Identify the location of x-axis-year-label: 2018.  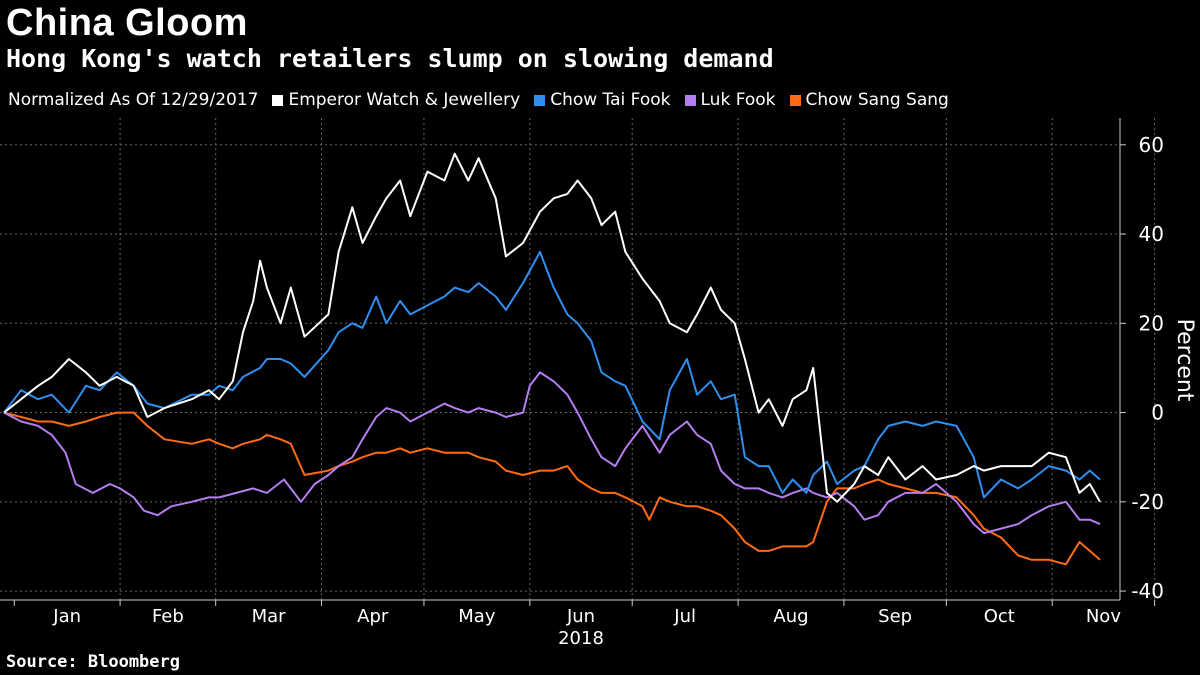
(581, 638).